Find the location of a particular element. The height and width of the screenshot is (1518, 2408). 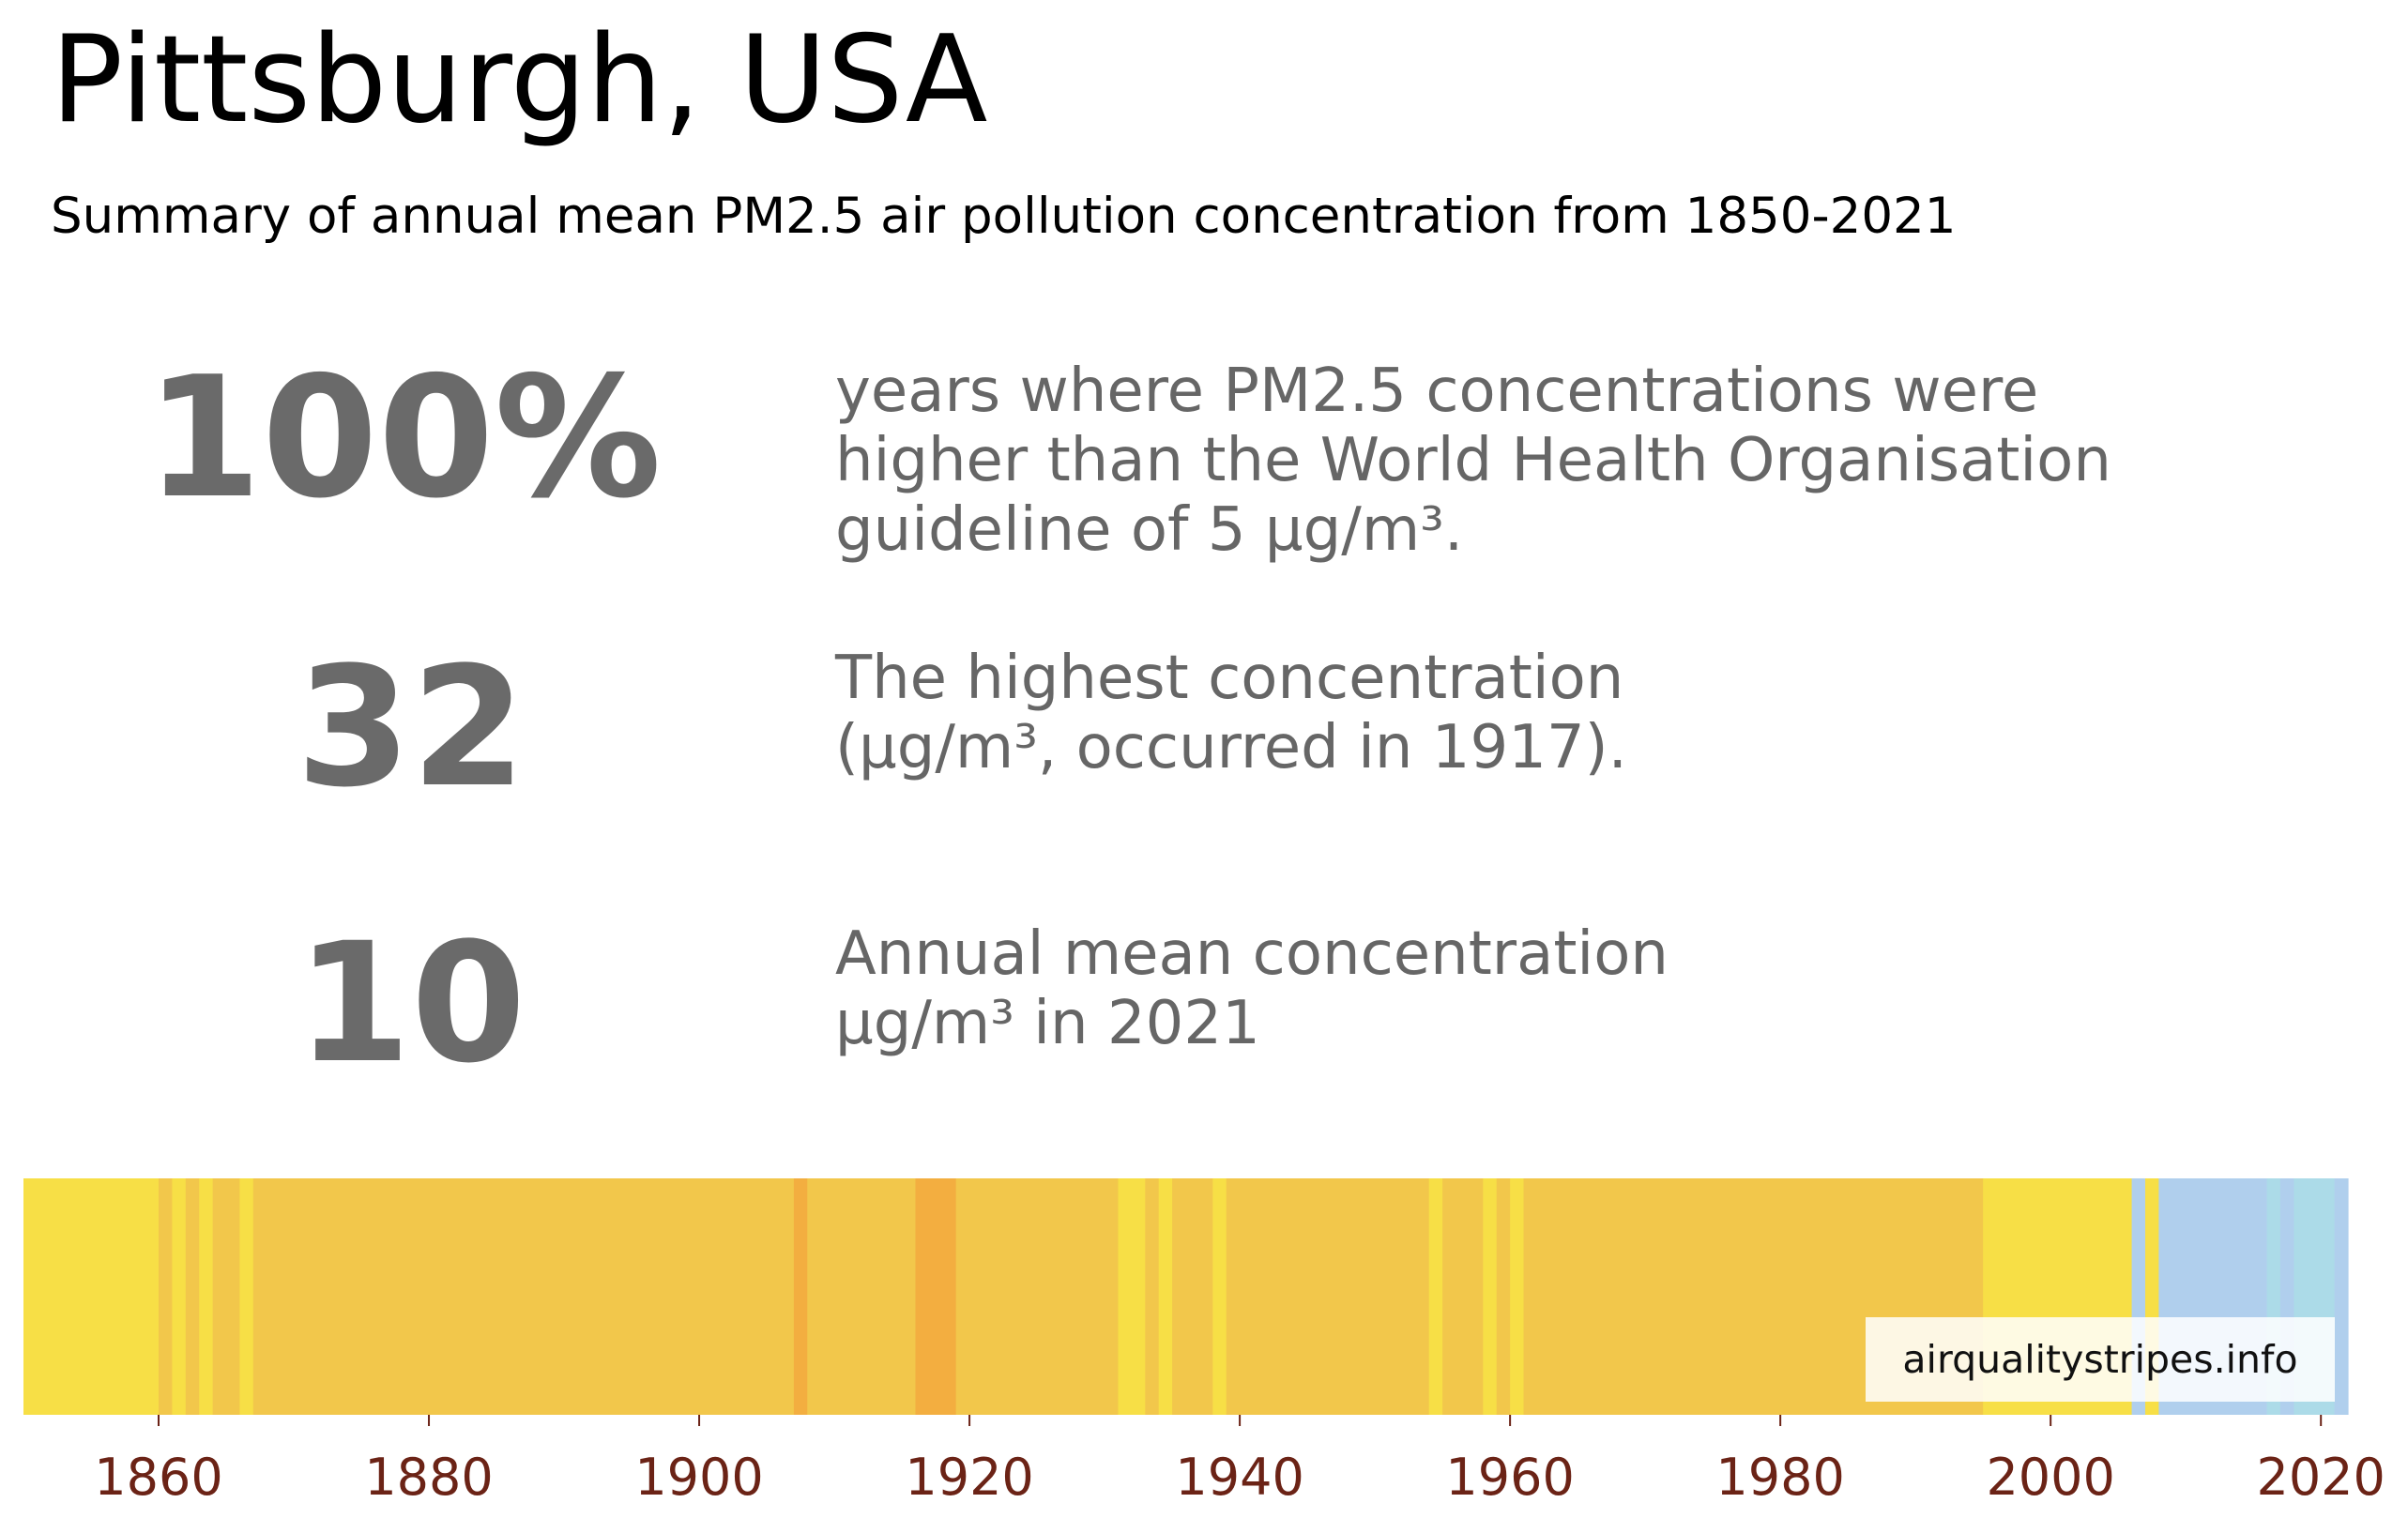

stripe-1955-1957 is located at coordinates (1463, 1296).